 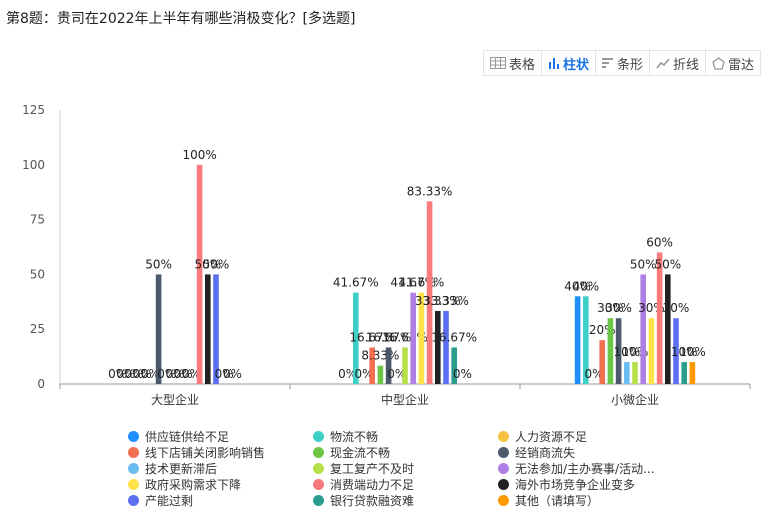 I want to click on legend-item: 消费端动力不足, so click(x=363, y=484).